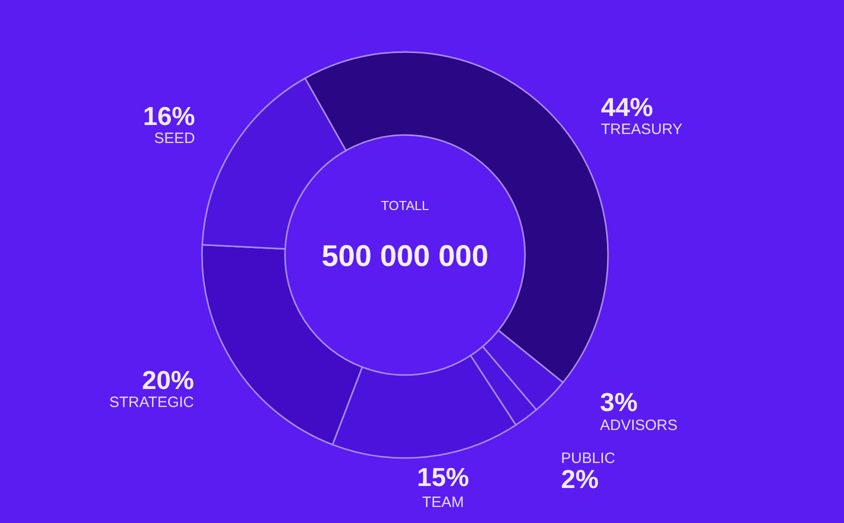  Describe the element at coordinates (405, 256) in the screenshot. I see `text: 500 000 000` at that location.